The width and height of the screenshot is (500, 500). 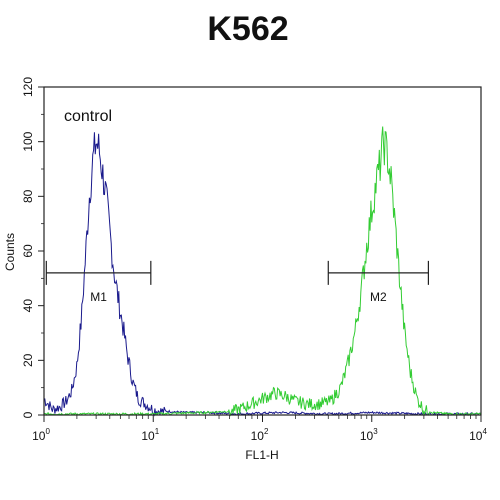 I want to click on x-tick-label: 10⁴, so click(x=478, y=435).